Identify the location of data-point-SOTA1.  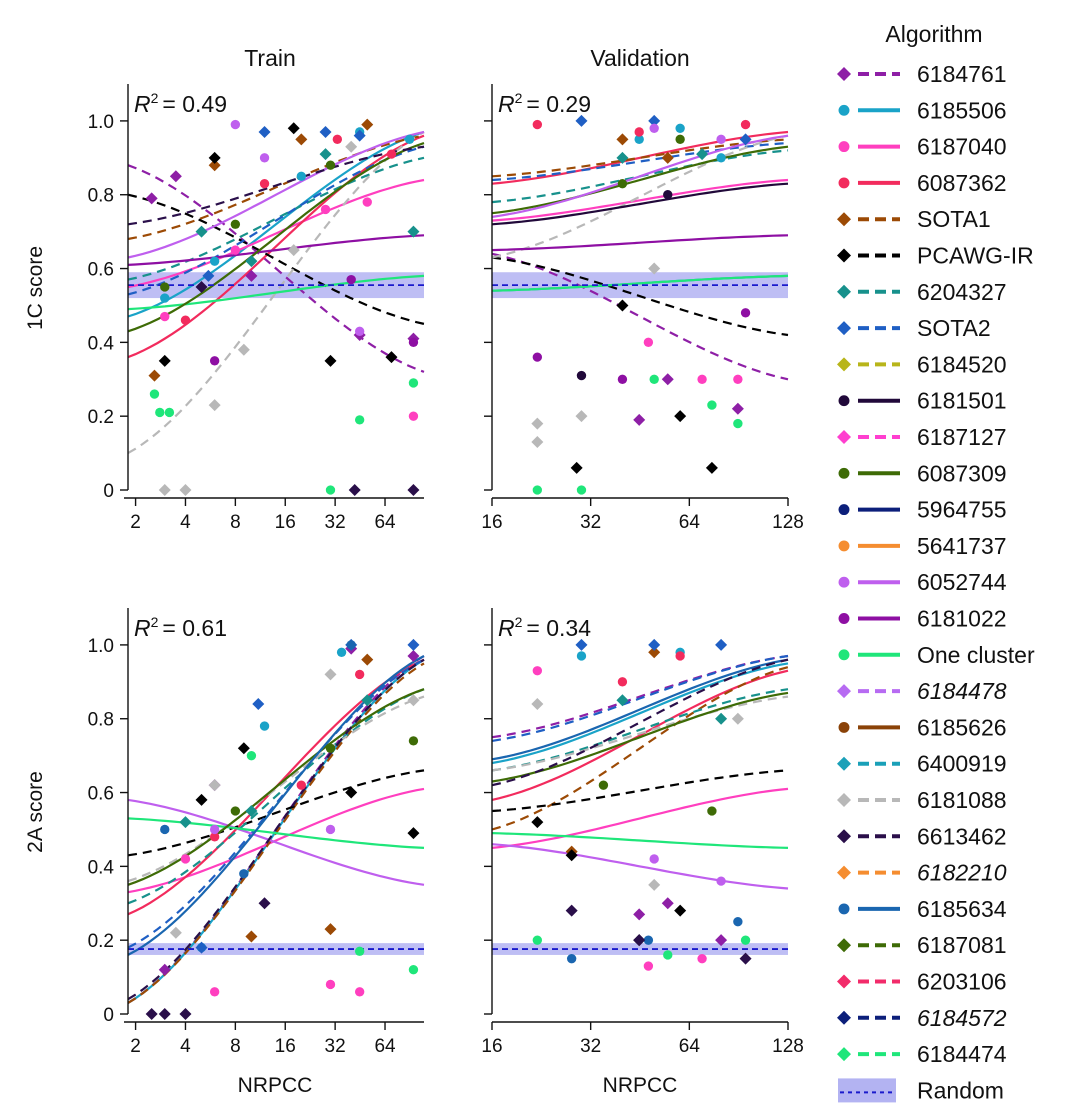
(367, 659).